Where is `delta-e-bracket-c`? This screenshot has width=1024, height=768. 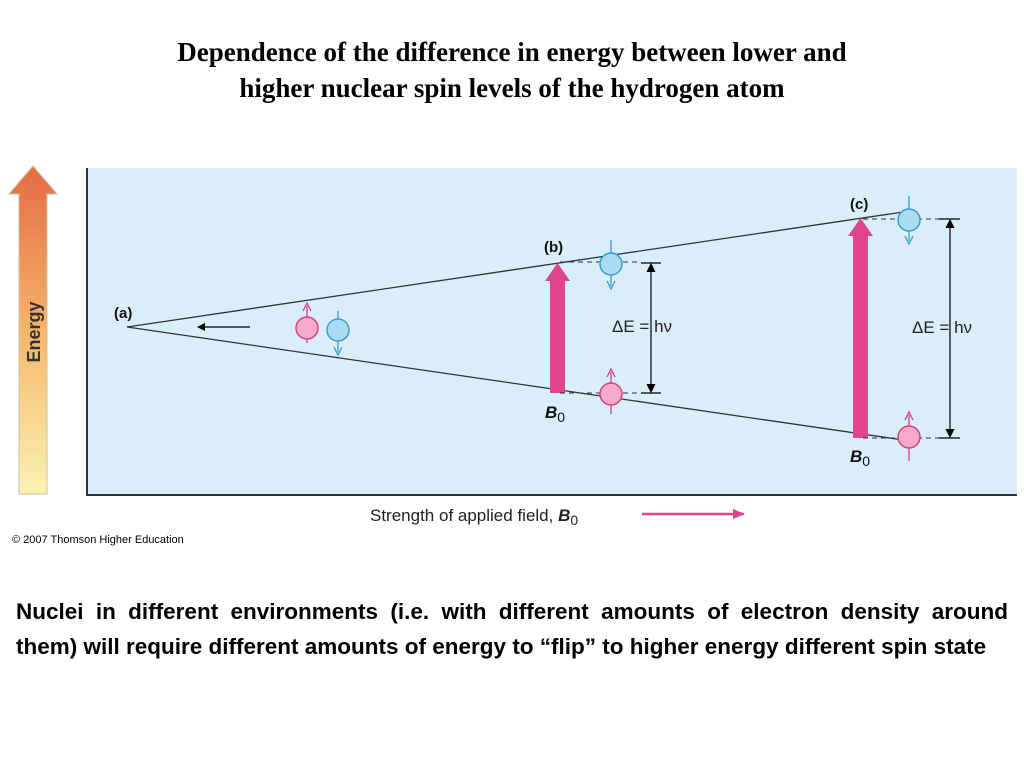
delta-e-bracket-c is located at coordinates (949, 328).